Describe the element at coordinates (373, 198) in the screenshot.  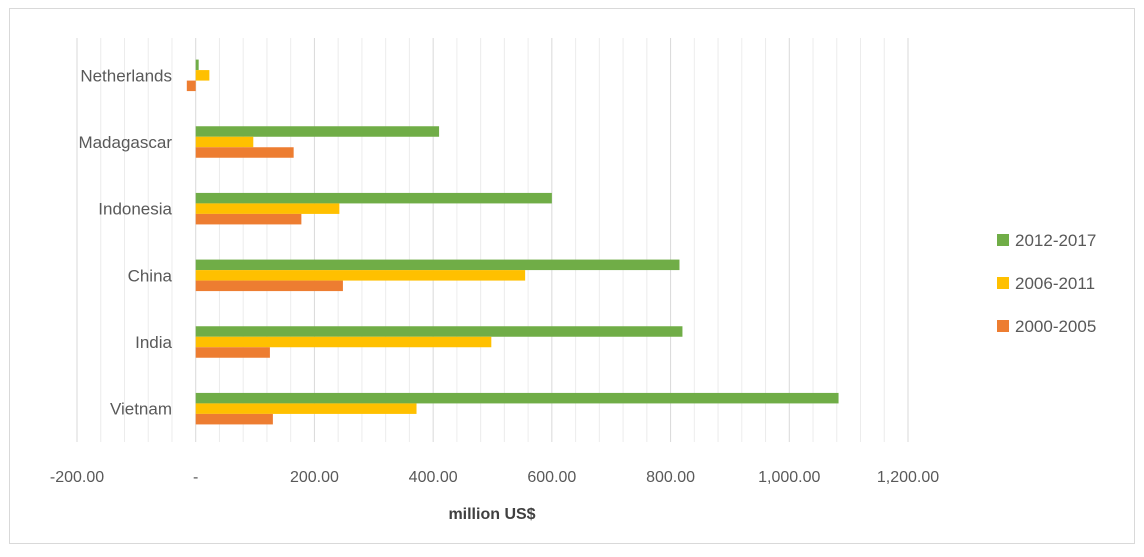
I see `bar-indonesia-2012-2017` at that location.